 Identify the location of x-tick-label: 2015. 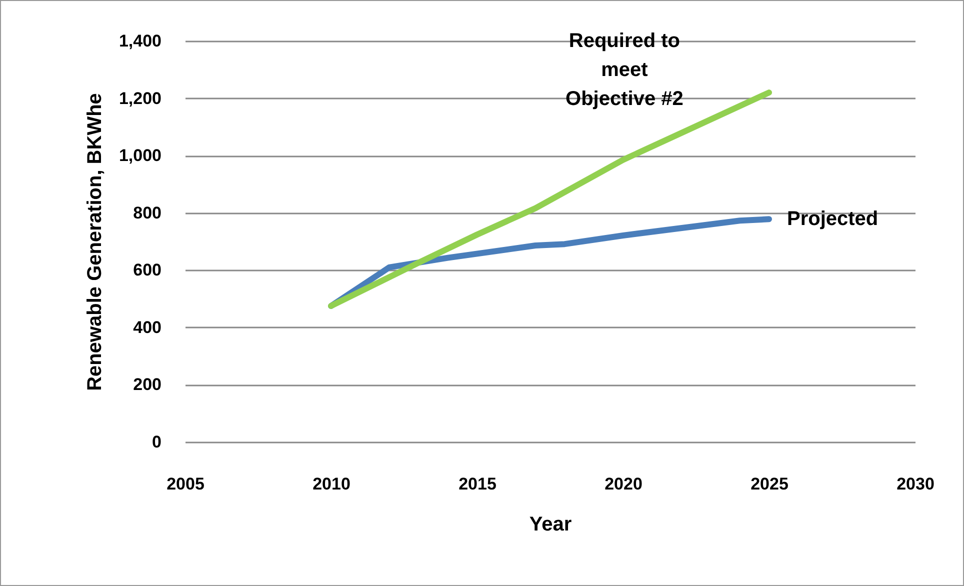
(477, 484).